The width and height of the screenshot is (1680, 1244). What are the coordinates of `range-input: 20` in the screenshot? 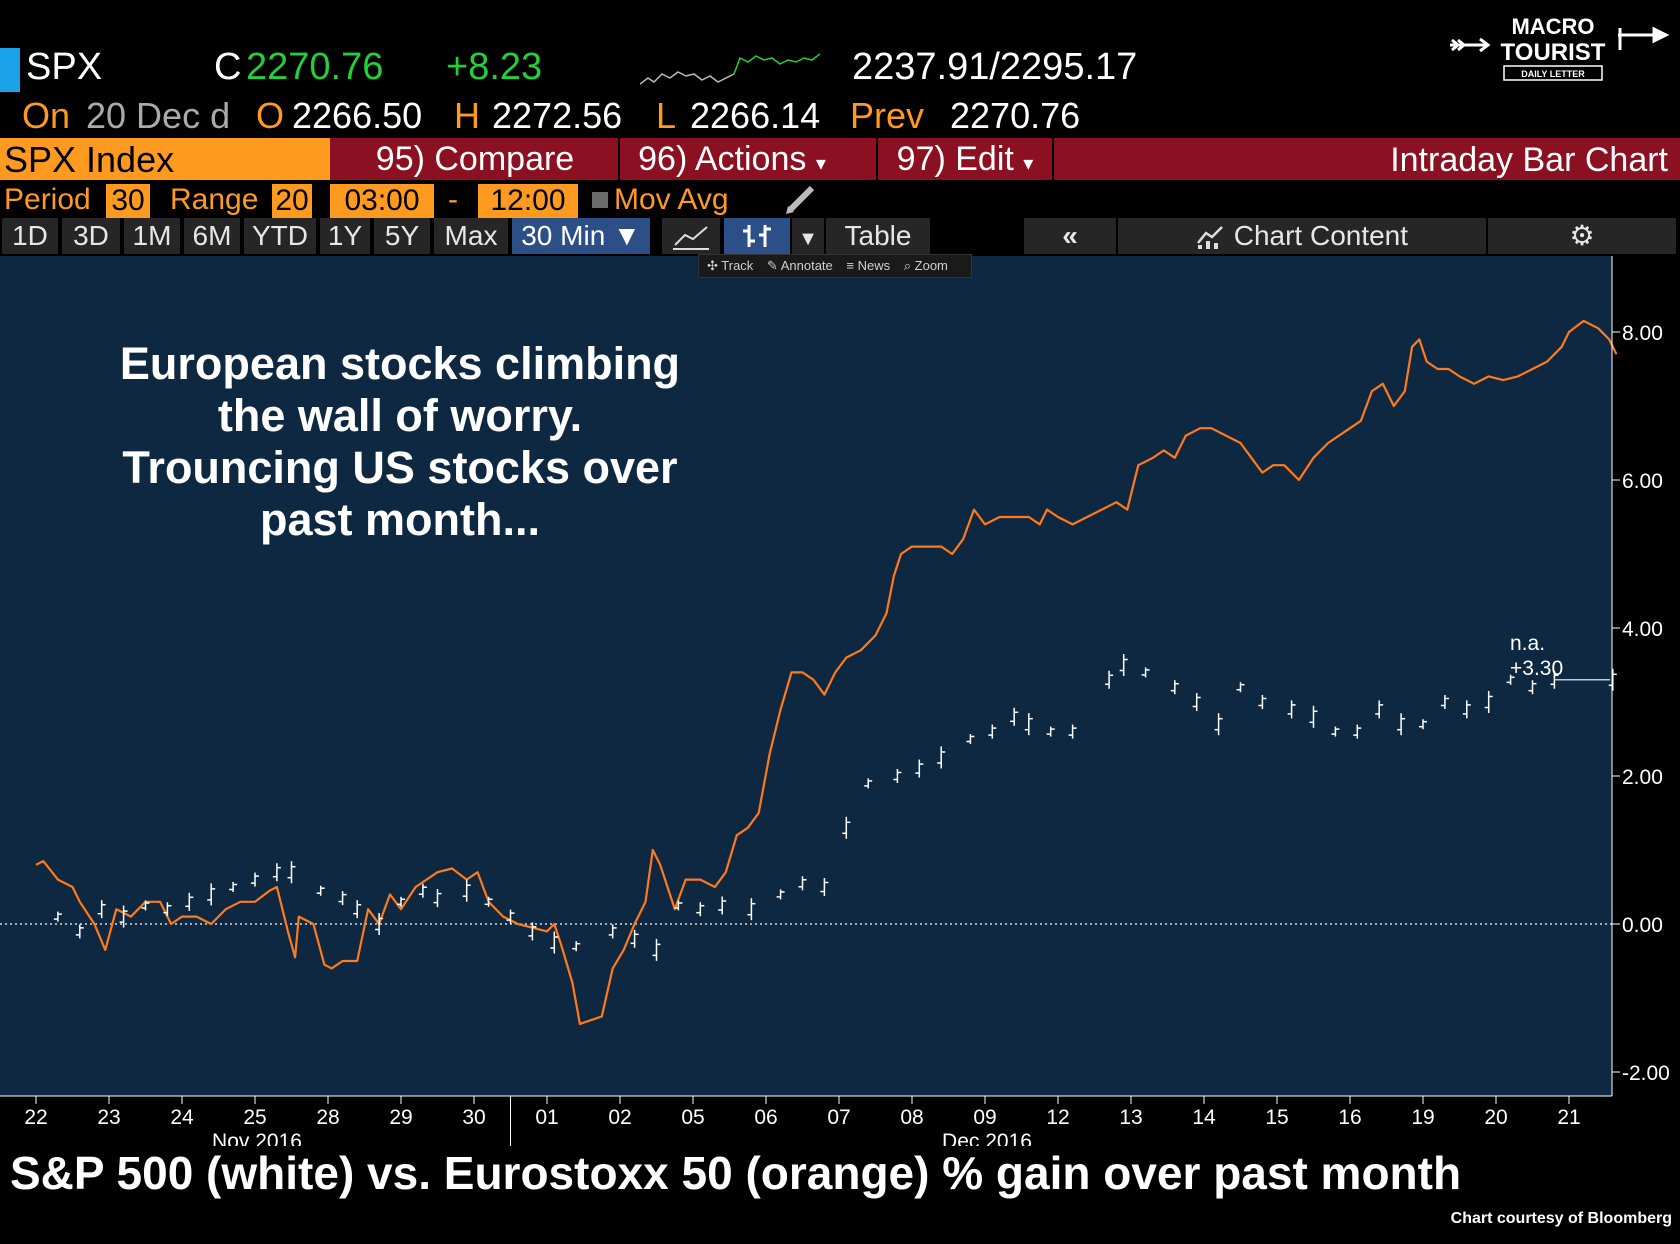 It's located at (292, 201).